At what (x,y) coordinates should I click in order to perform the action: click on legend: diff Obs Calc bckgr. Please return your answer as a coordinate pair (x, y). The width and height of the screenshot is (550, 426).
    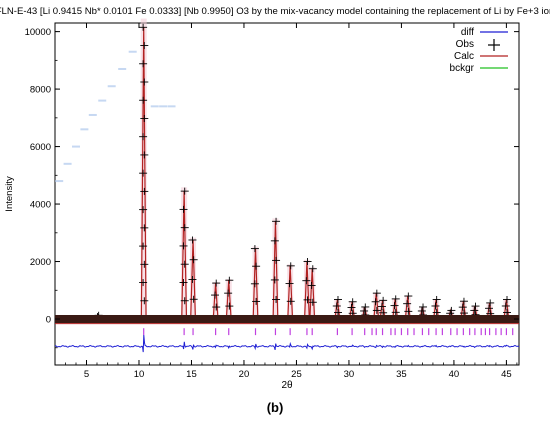
    Looking at the image, I should click on (479, 50).